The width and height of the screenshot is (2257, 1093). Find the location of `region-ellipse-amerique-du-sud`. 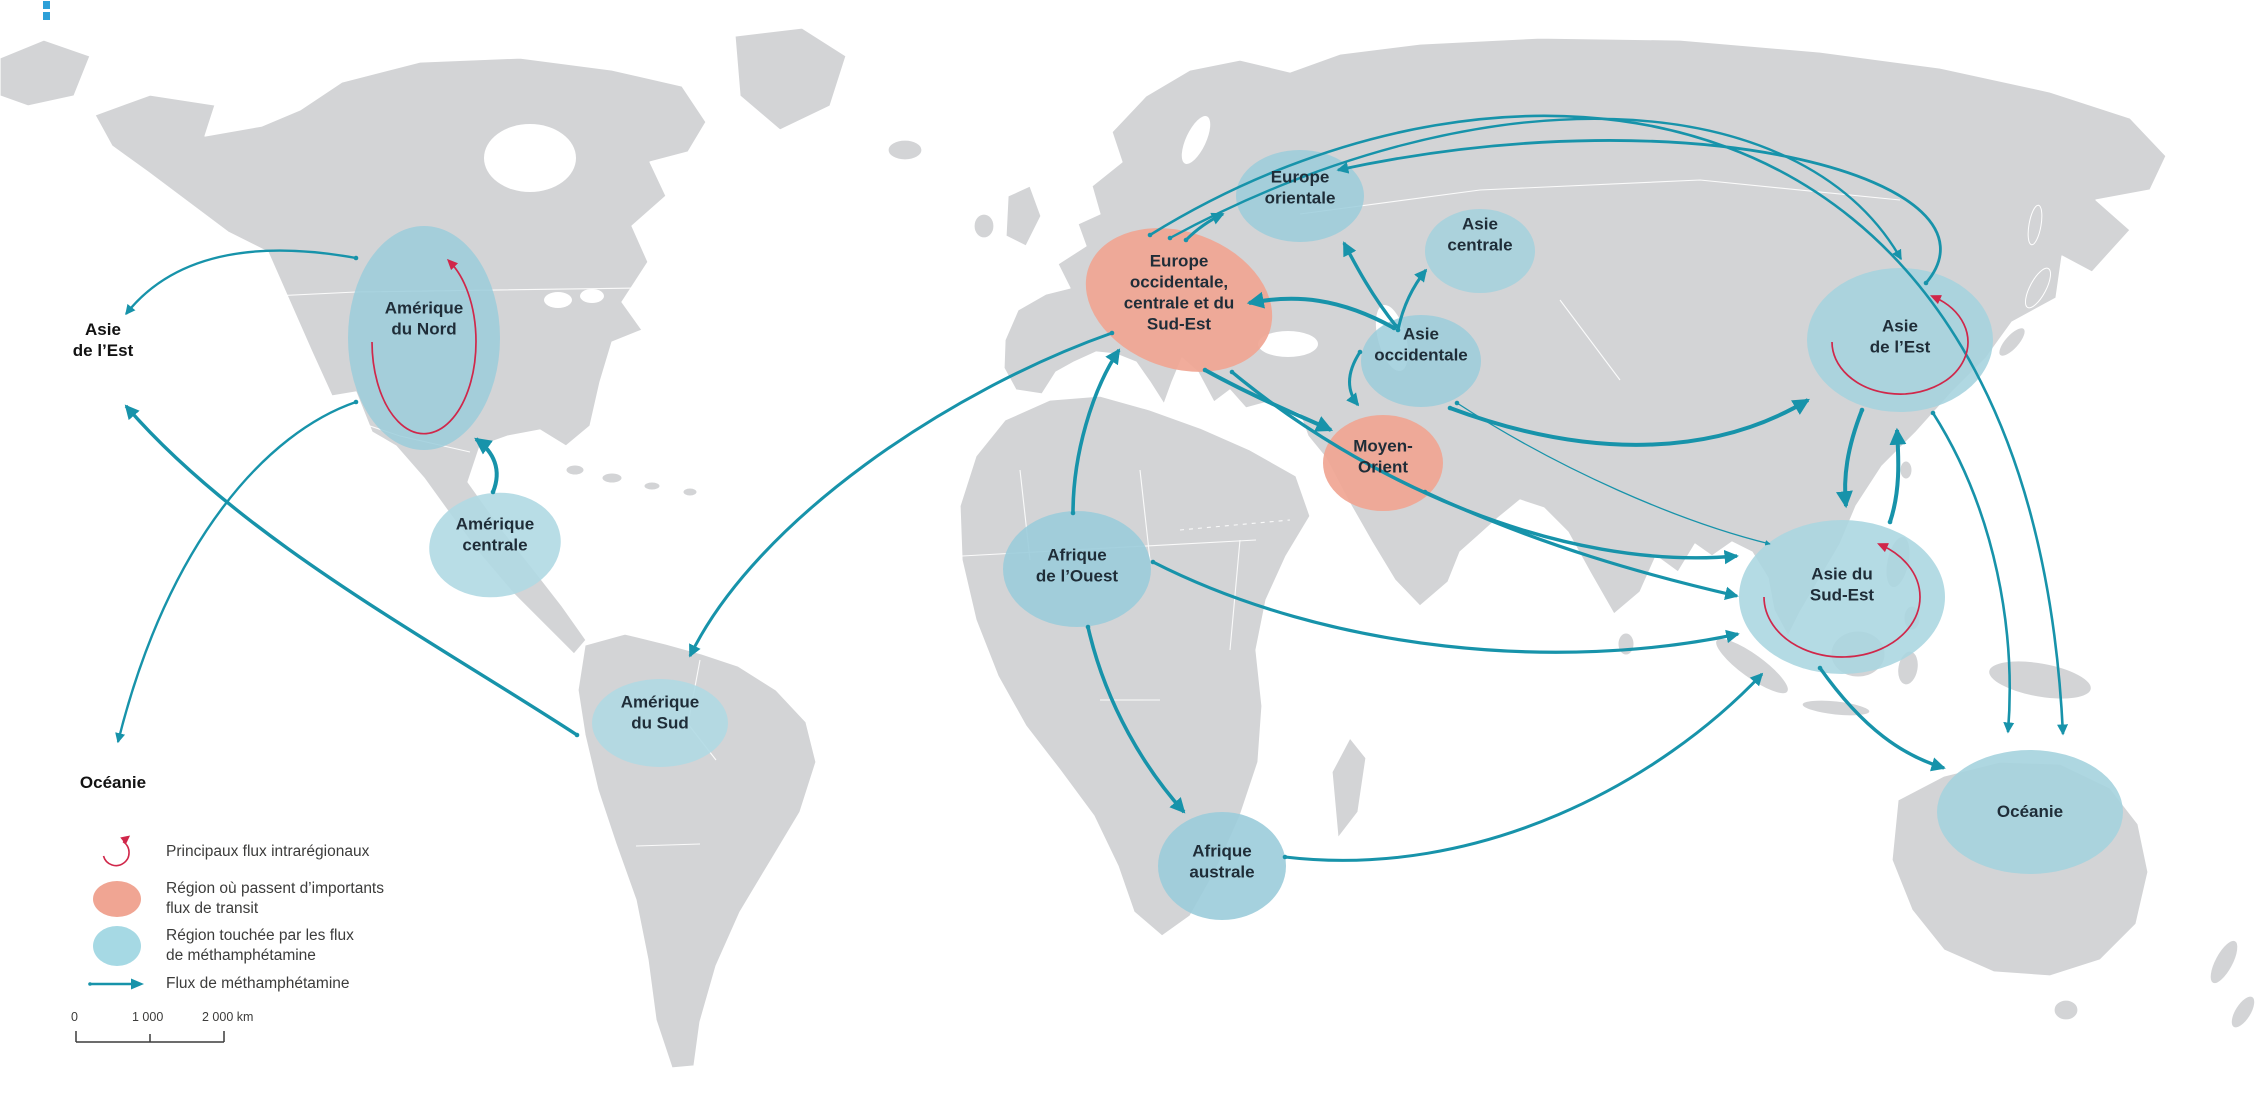

region-ellipse-amerique-du-sud is located at coordinates (660, 723).